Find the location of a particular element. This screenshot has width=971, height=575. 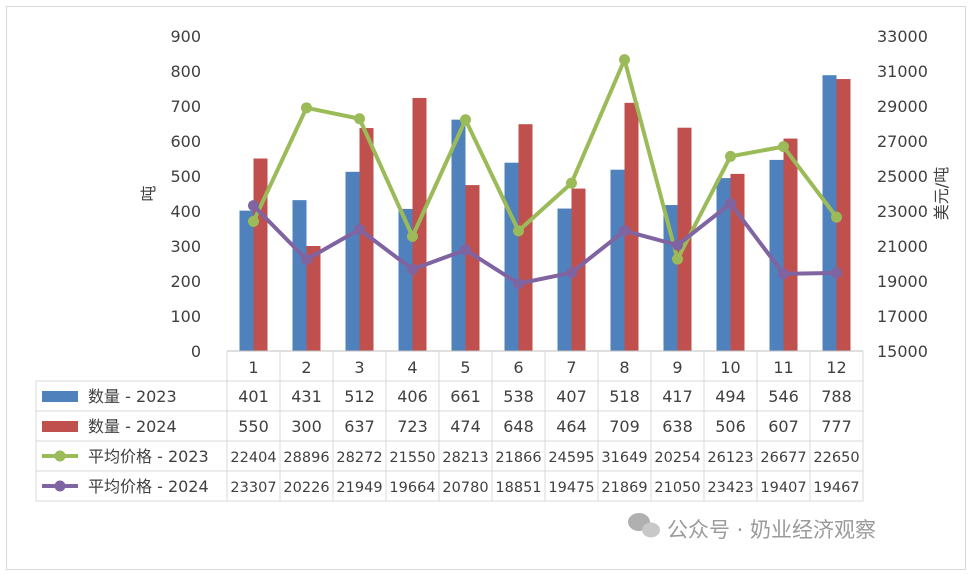

table-cell-value: 648 is located at coordinates (518, 426).